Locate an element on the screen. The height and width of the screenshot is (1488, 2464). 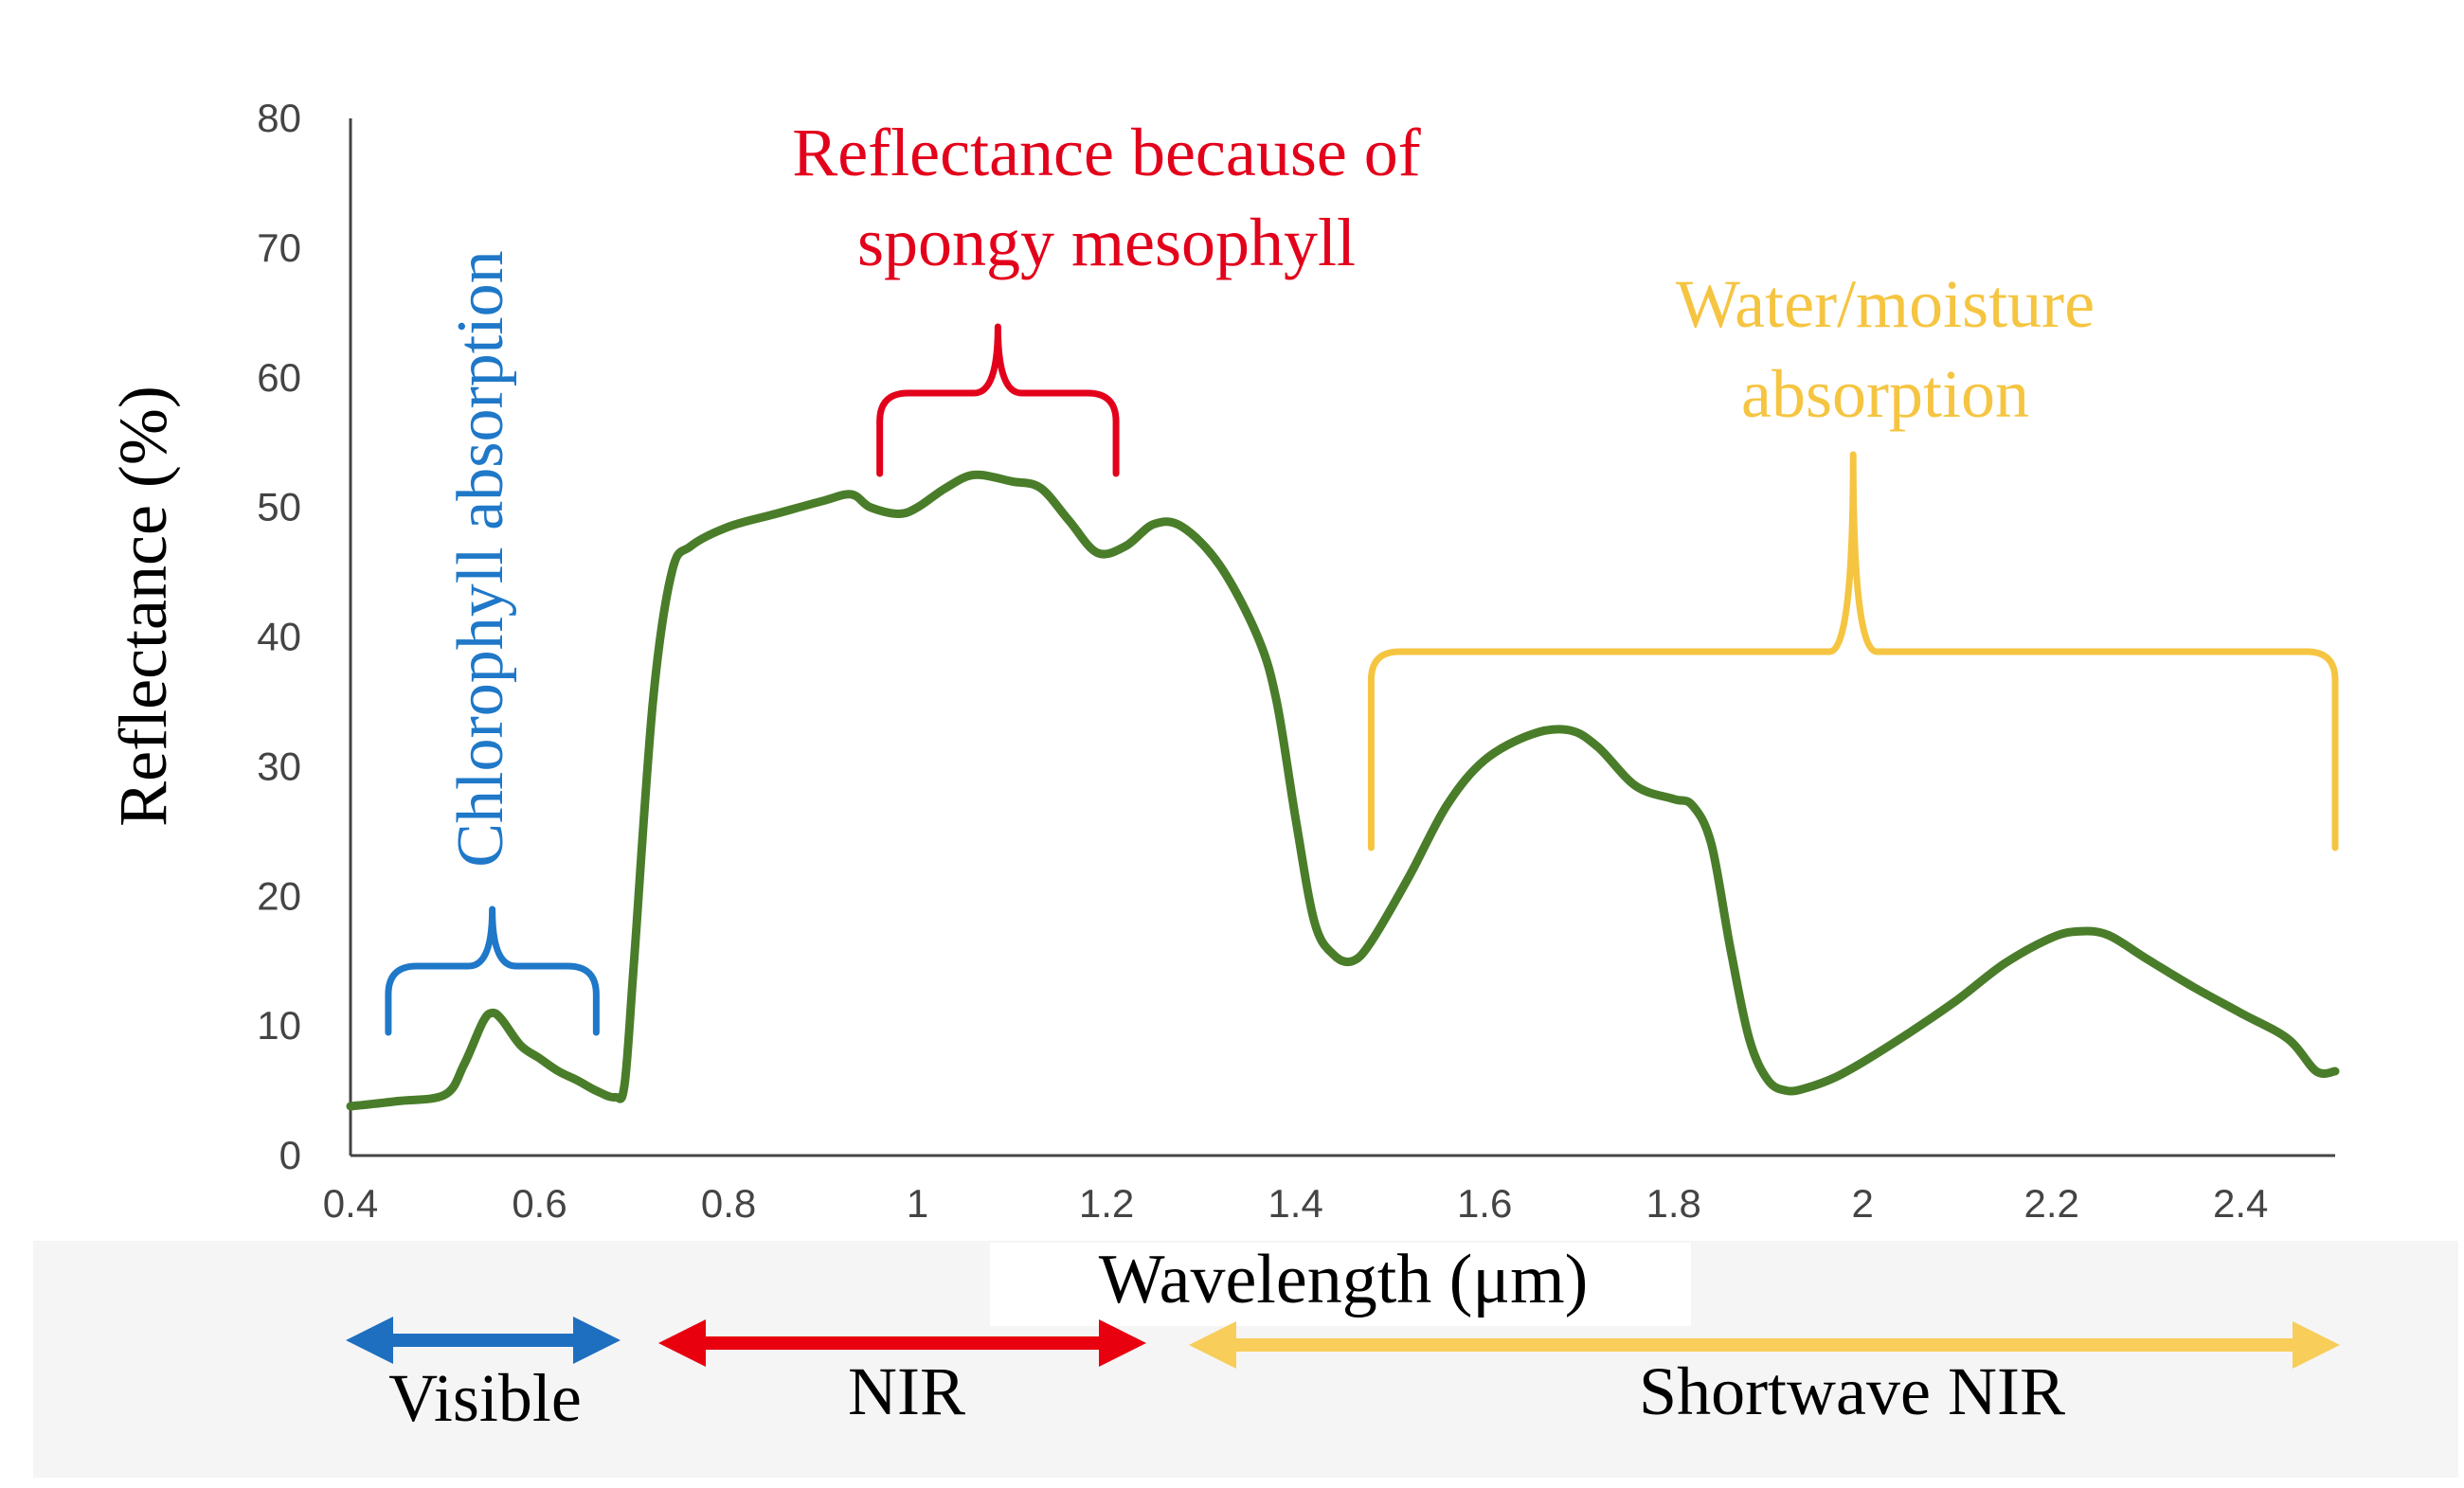
region-label-shortwave-nir: Shortwave NIR is located at coordinates (1852, 1391).